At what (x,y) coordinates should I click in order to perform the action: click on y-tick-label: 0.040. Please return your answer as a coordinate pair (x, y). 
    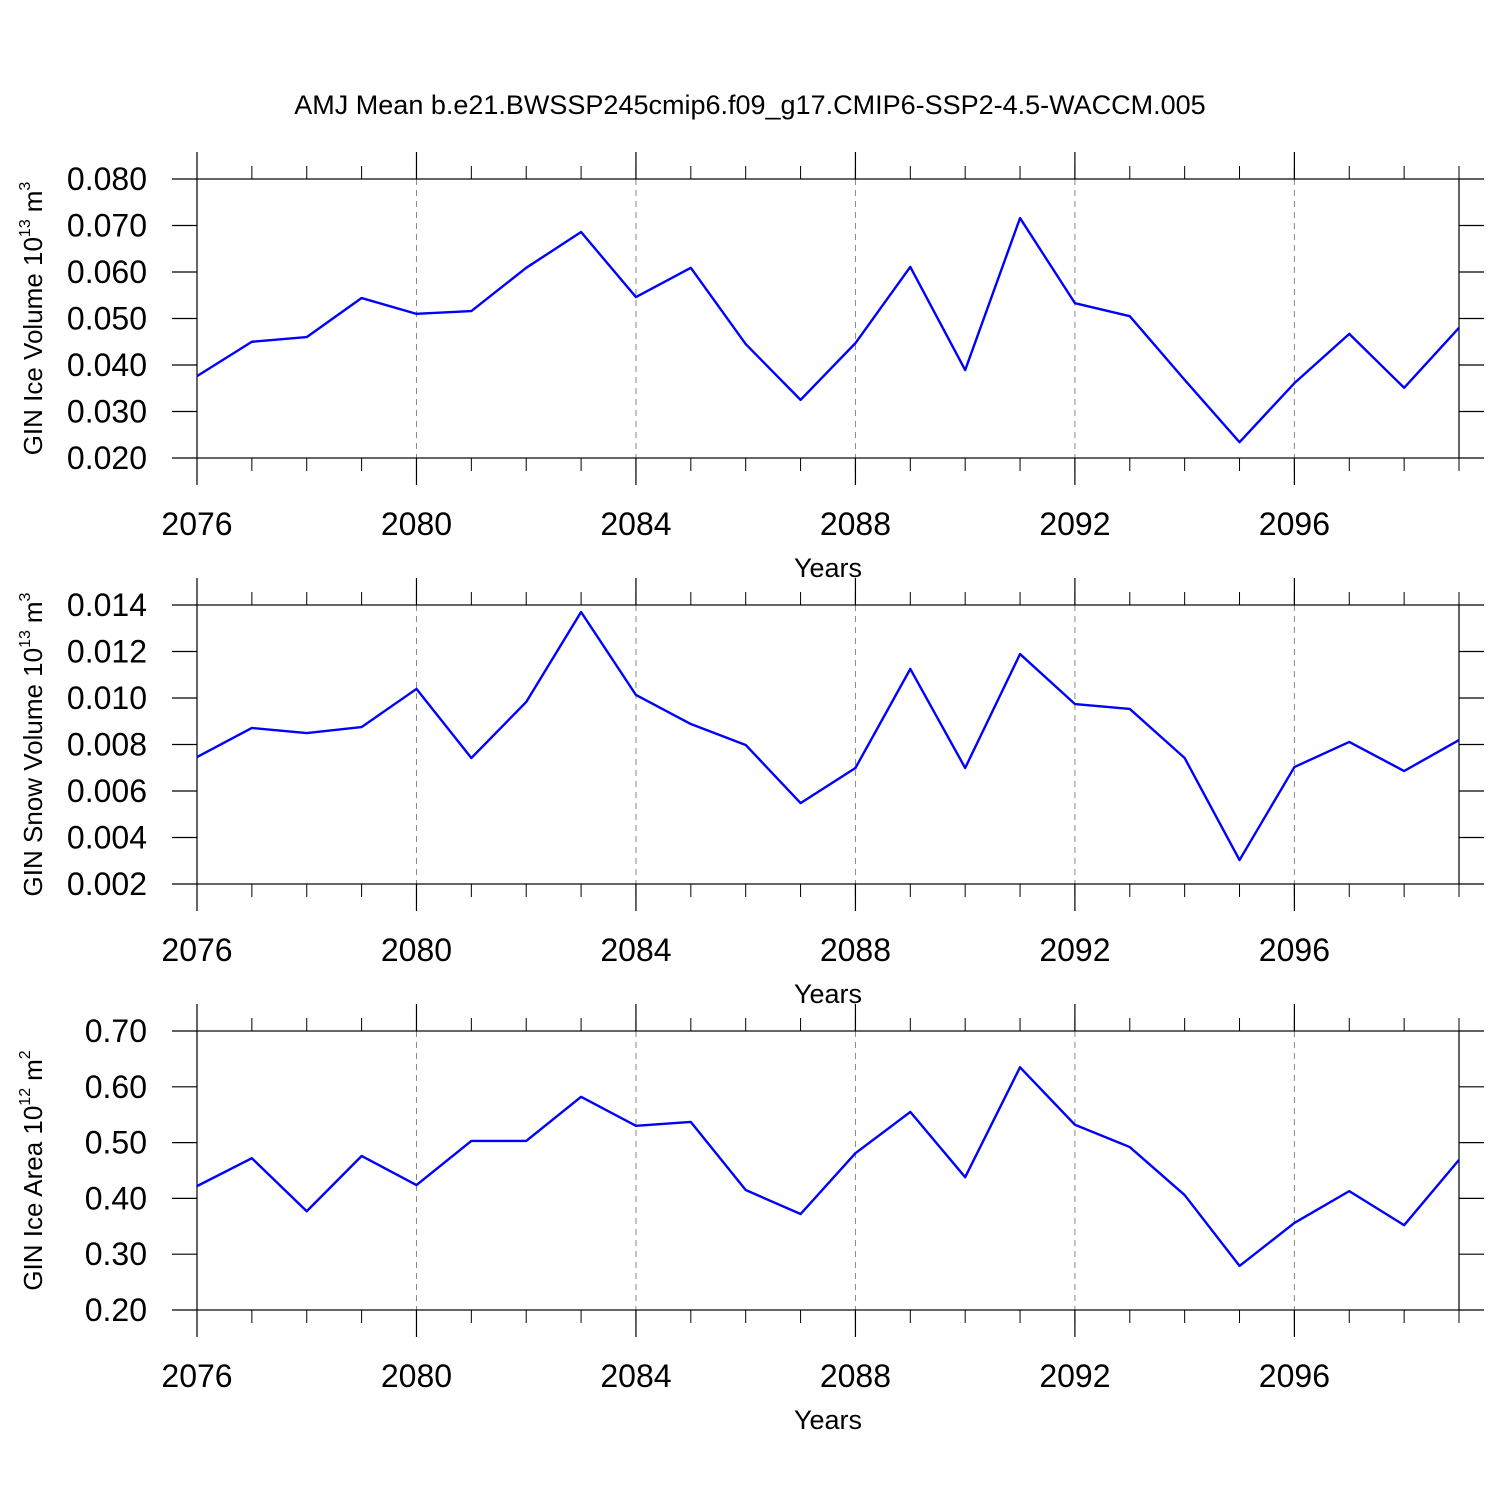
    Looking at the image, I should click on (107, 365).